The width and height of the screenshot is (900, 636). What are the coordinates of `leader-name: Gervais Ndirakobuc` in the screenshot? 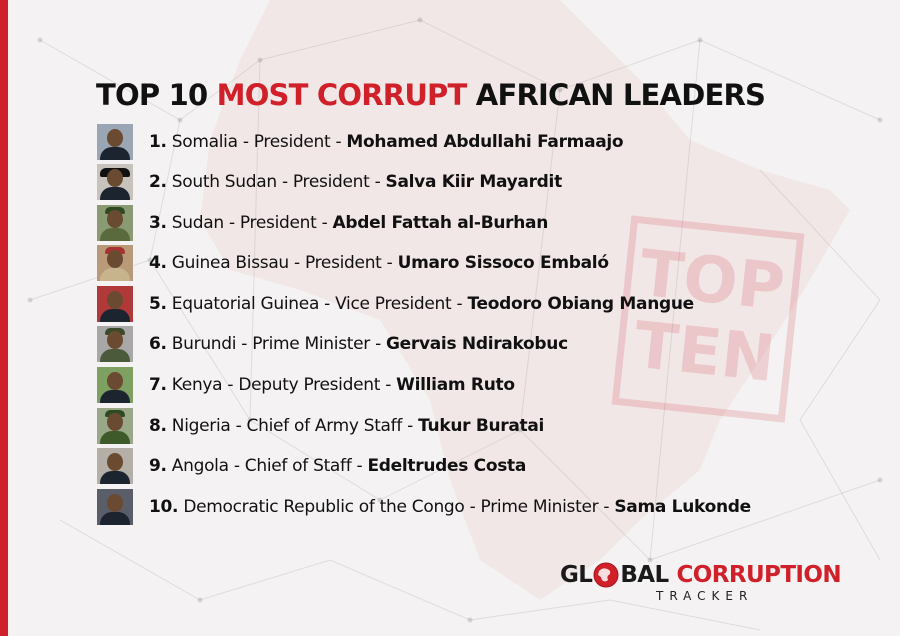 It's located at (477, 344).